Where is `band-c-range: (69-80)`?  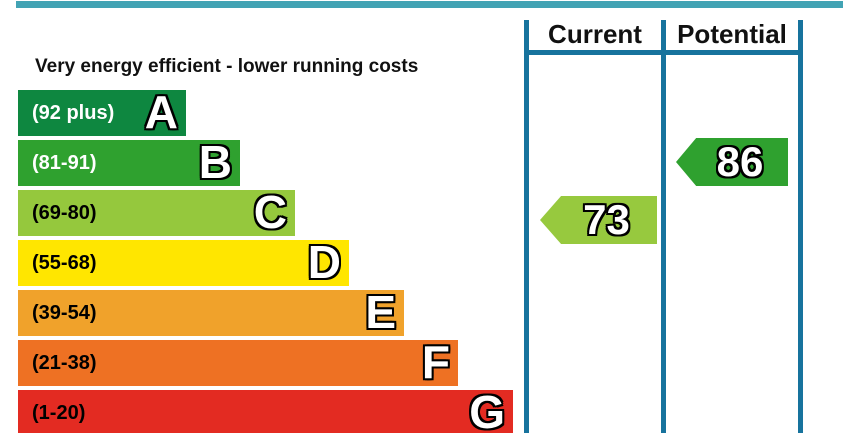
band-c-range: (69-80) is located at coordinates (64, 212).